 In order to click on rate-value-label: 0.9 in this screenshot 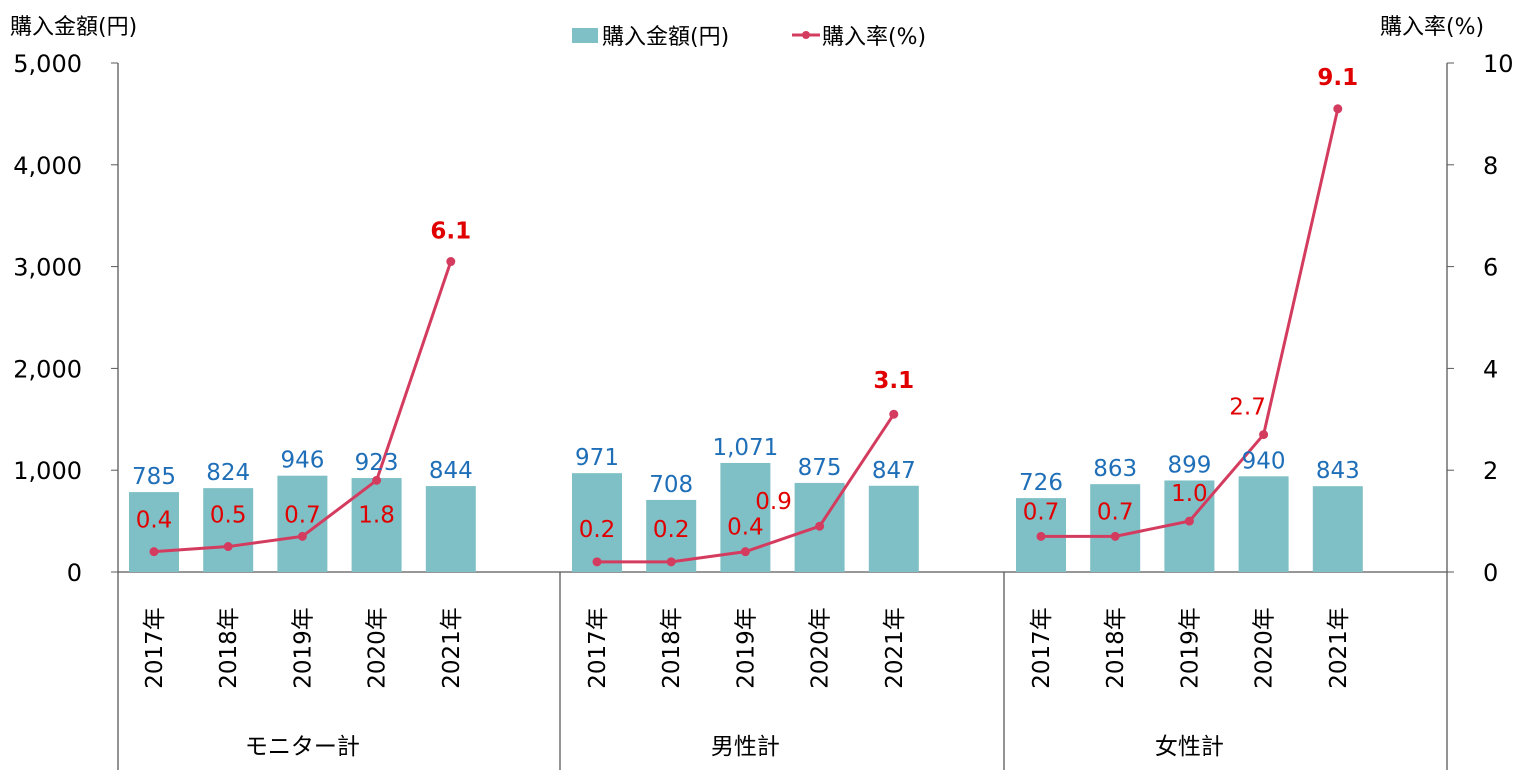, I will do `click(773, 502)`.